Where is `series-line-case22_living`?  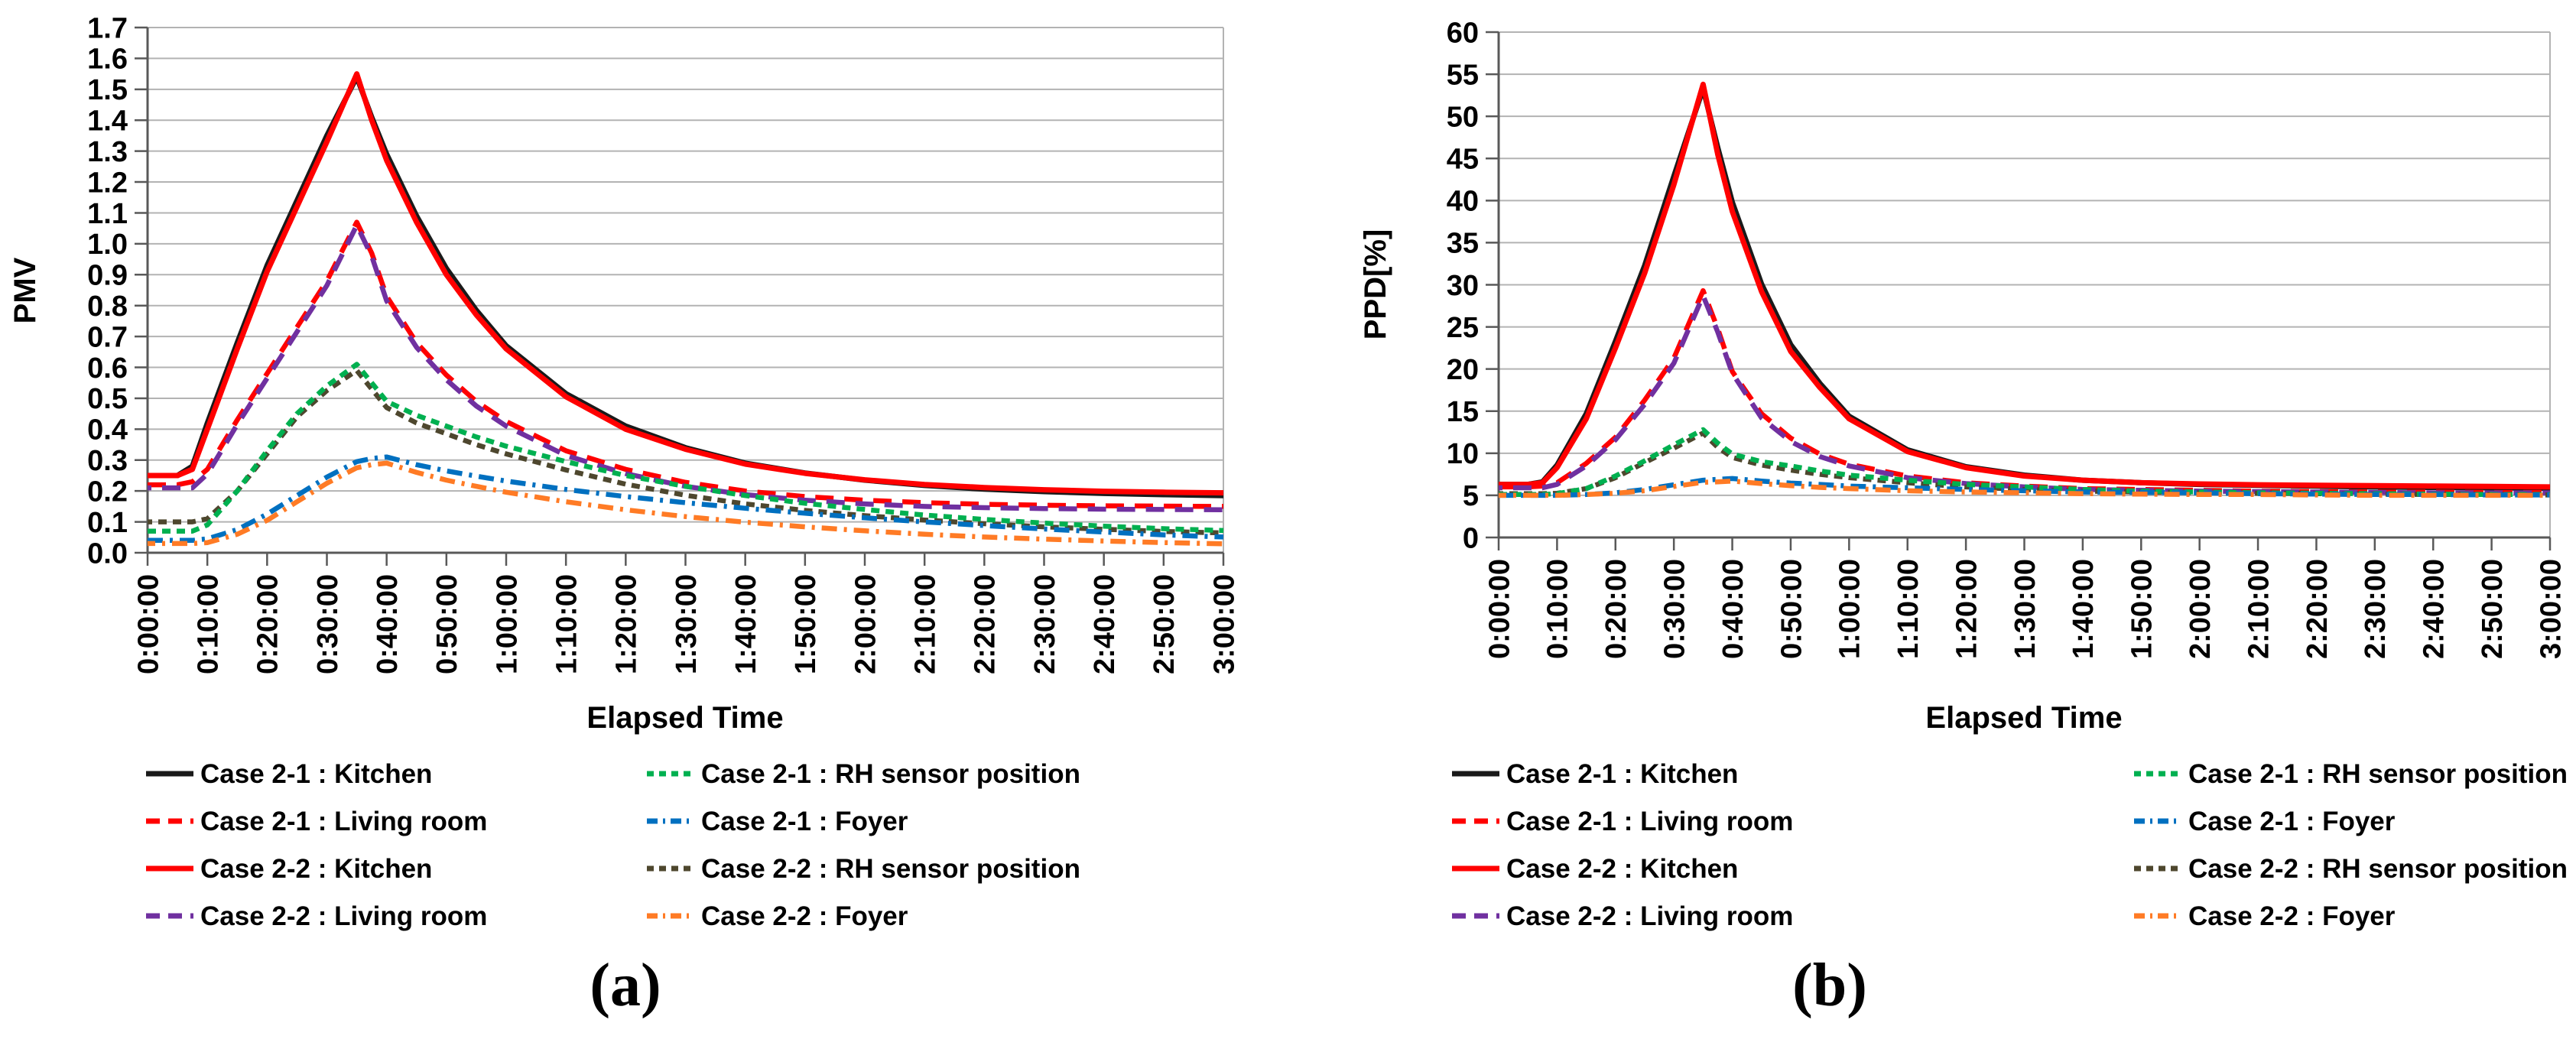
series-line-case22_living is located at coordinates (2025, 394).